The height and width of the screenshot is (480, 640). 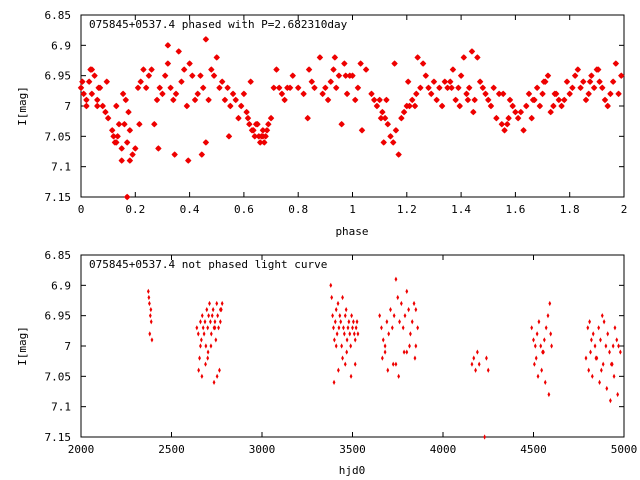 What do you see at coordinates (624, 449) in the screenshot?
I see `x-tick-label: 5000` at bounding box center [624, 449].